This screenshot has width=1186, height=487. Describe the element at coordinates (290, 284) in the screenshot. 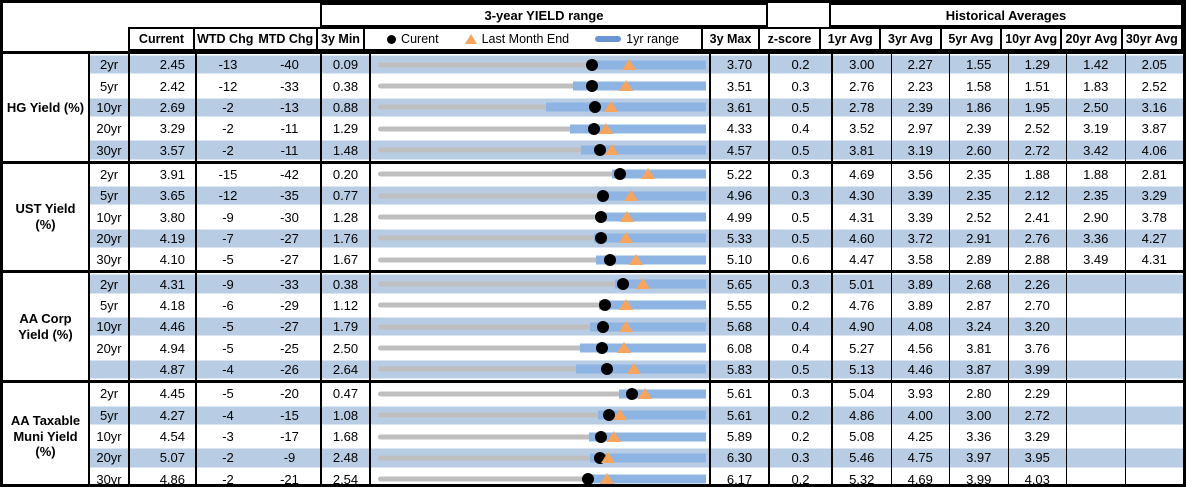

I see `mtd-chg-cell: -33` at that location.